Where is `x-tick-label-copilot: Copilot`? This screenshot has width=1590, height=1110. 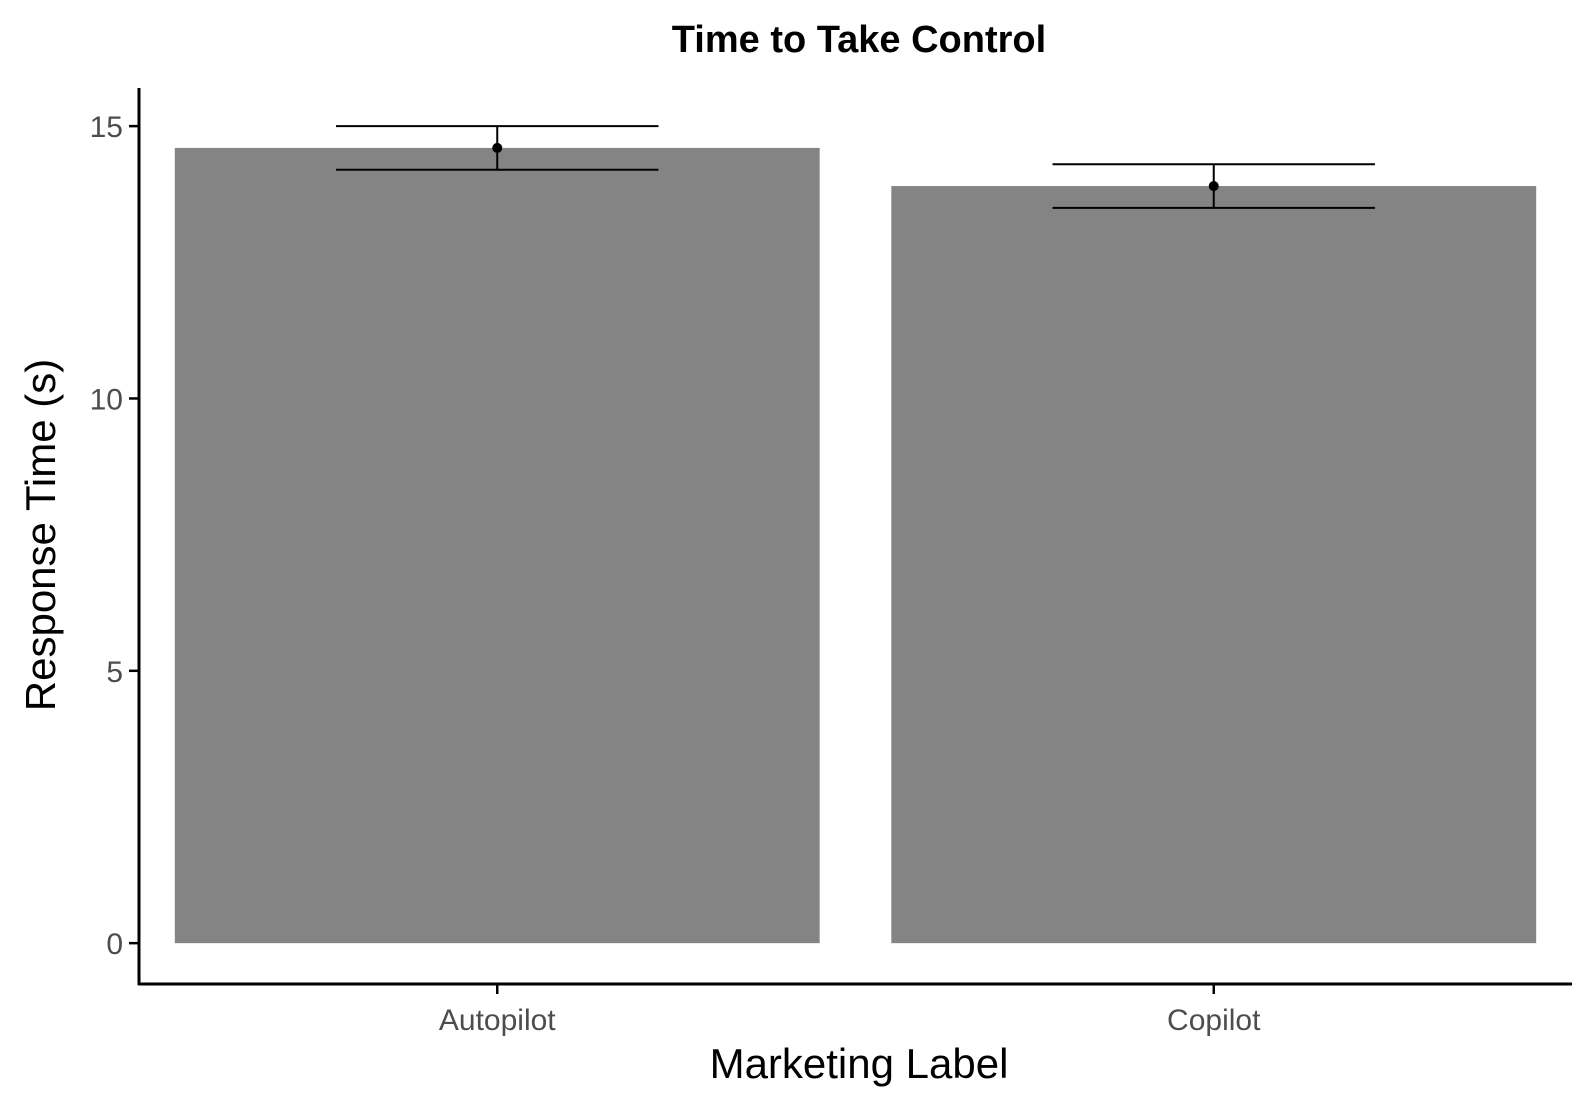 x-tick-label-copilot: Copilot is located at coordinates (1214, 1020).